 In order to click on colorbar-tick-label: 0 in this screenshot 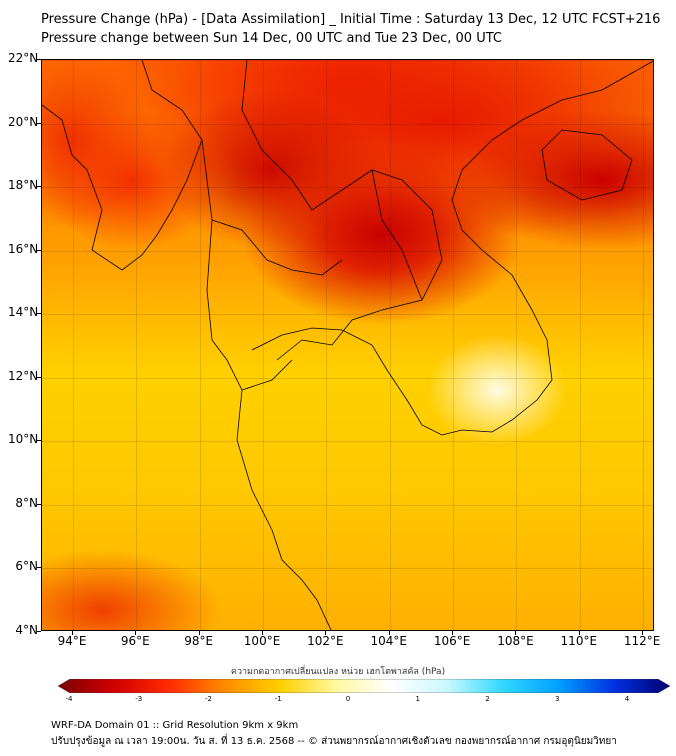, I will do `click(348, 699)`.